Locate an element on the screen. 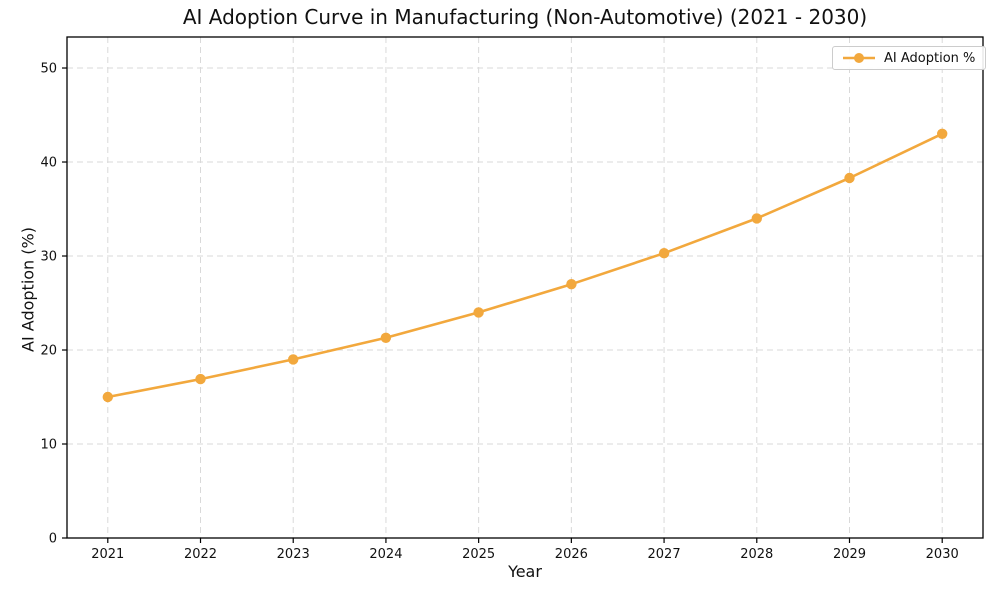 The height and width of the screenshot is (600, 1000). x-tick-label: 2021 is located at coordinates (107, 554).